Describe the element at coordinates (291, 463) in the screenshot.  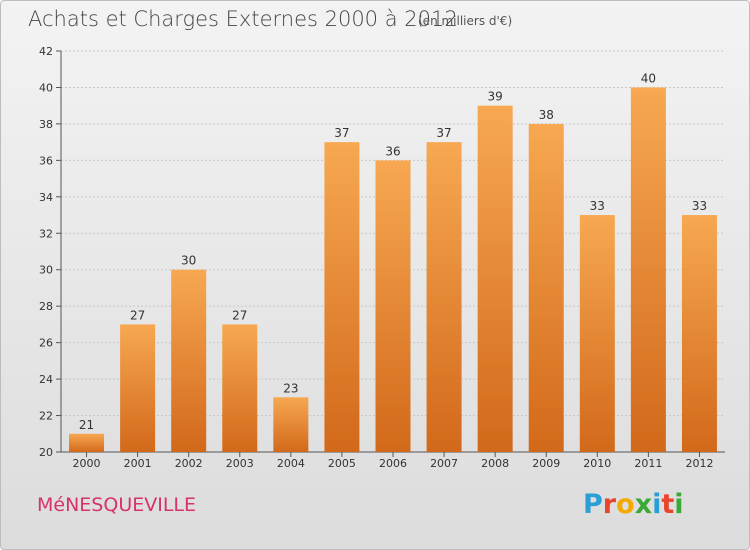
I see `x-tick-label: 2004` at that location.